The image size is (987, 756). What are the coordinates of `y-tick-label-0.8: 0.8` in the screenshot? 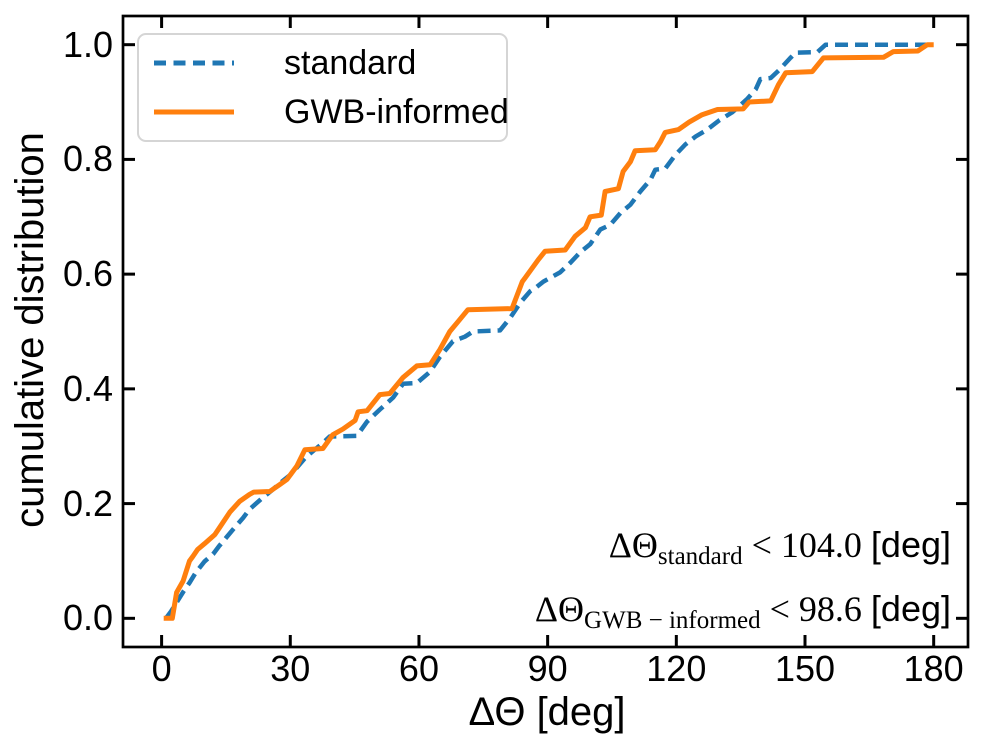 It's located at (87, 159).